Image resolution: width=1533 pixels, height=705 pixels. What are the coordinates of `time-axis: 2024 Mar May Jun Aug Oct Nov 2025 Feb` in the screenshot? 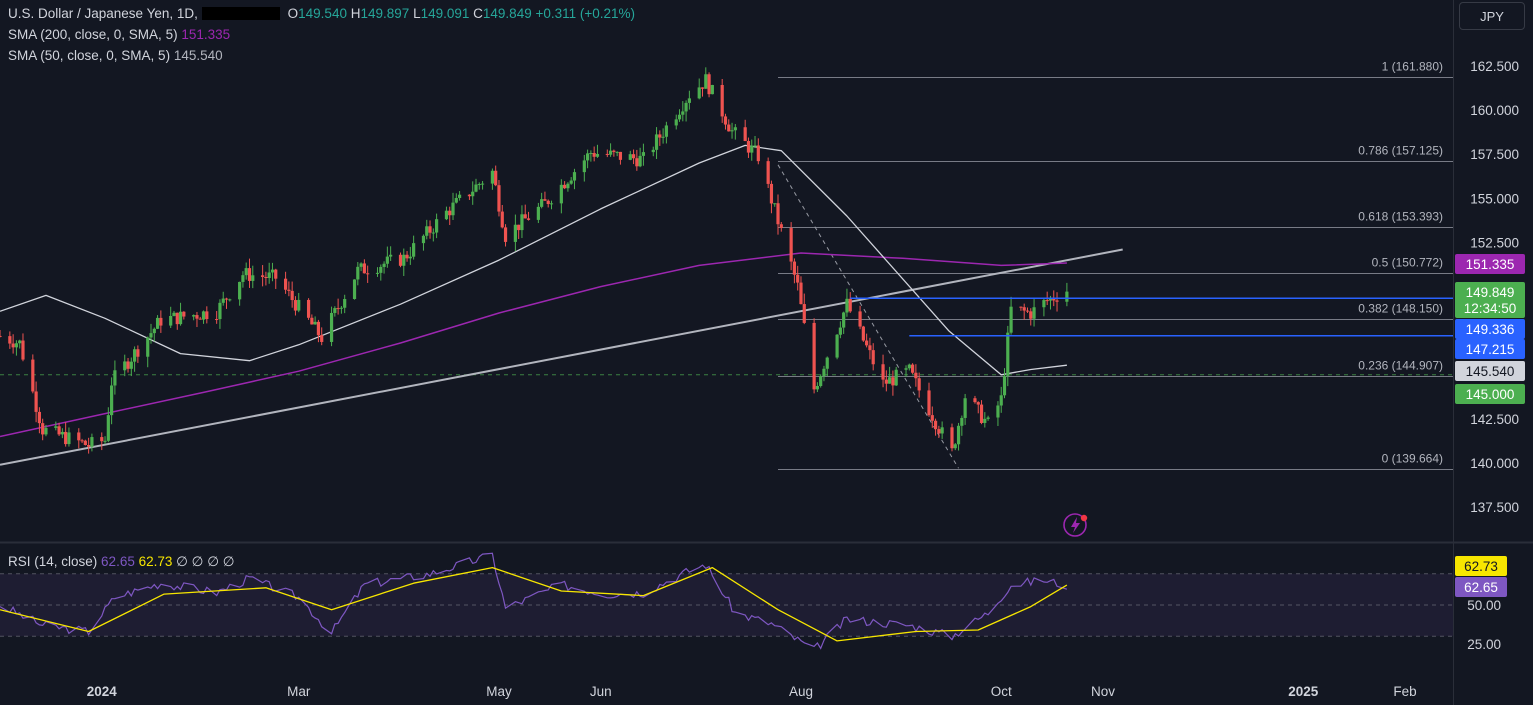 It's located at (752, 691).